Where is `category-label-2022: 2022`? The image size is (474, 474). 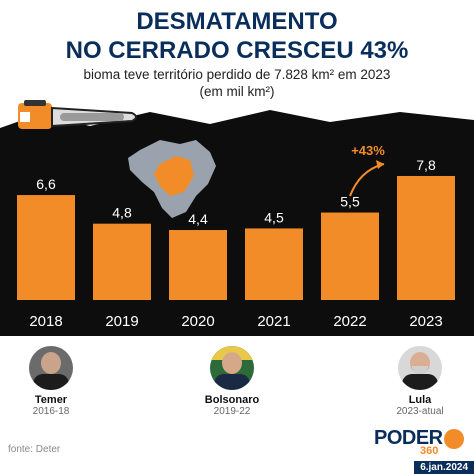 category-label-2022: 2022 is located at coordinates (349, 321).